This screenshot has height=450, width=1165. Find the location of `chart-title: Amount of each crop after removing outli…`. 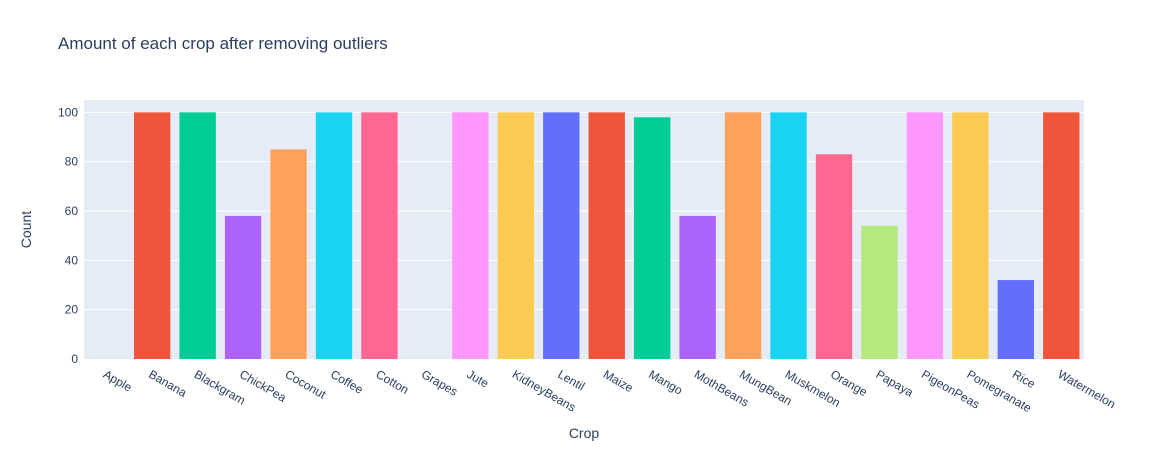

chart-title: Amount of each crop after removing outli… is located at coordinates (223, 43).